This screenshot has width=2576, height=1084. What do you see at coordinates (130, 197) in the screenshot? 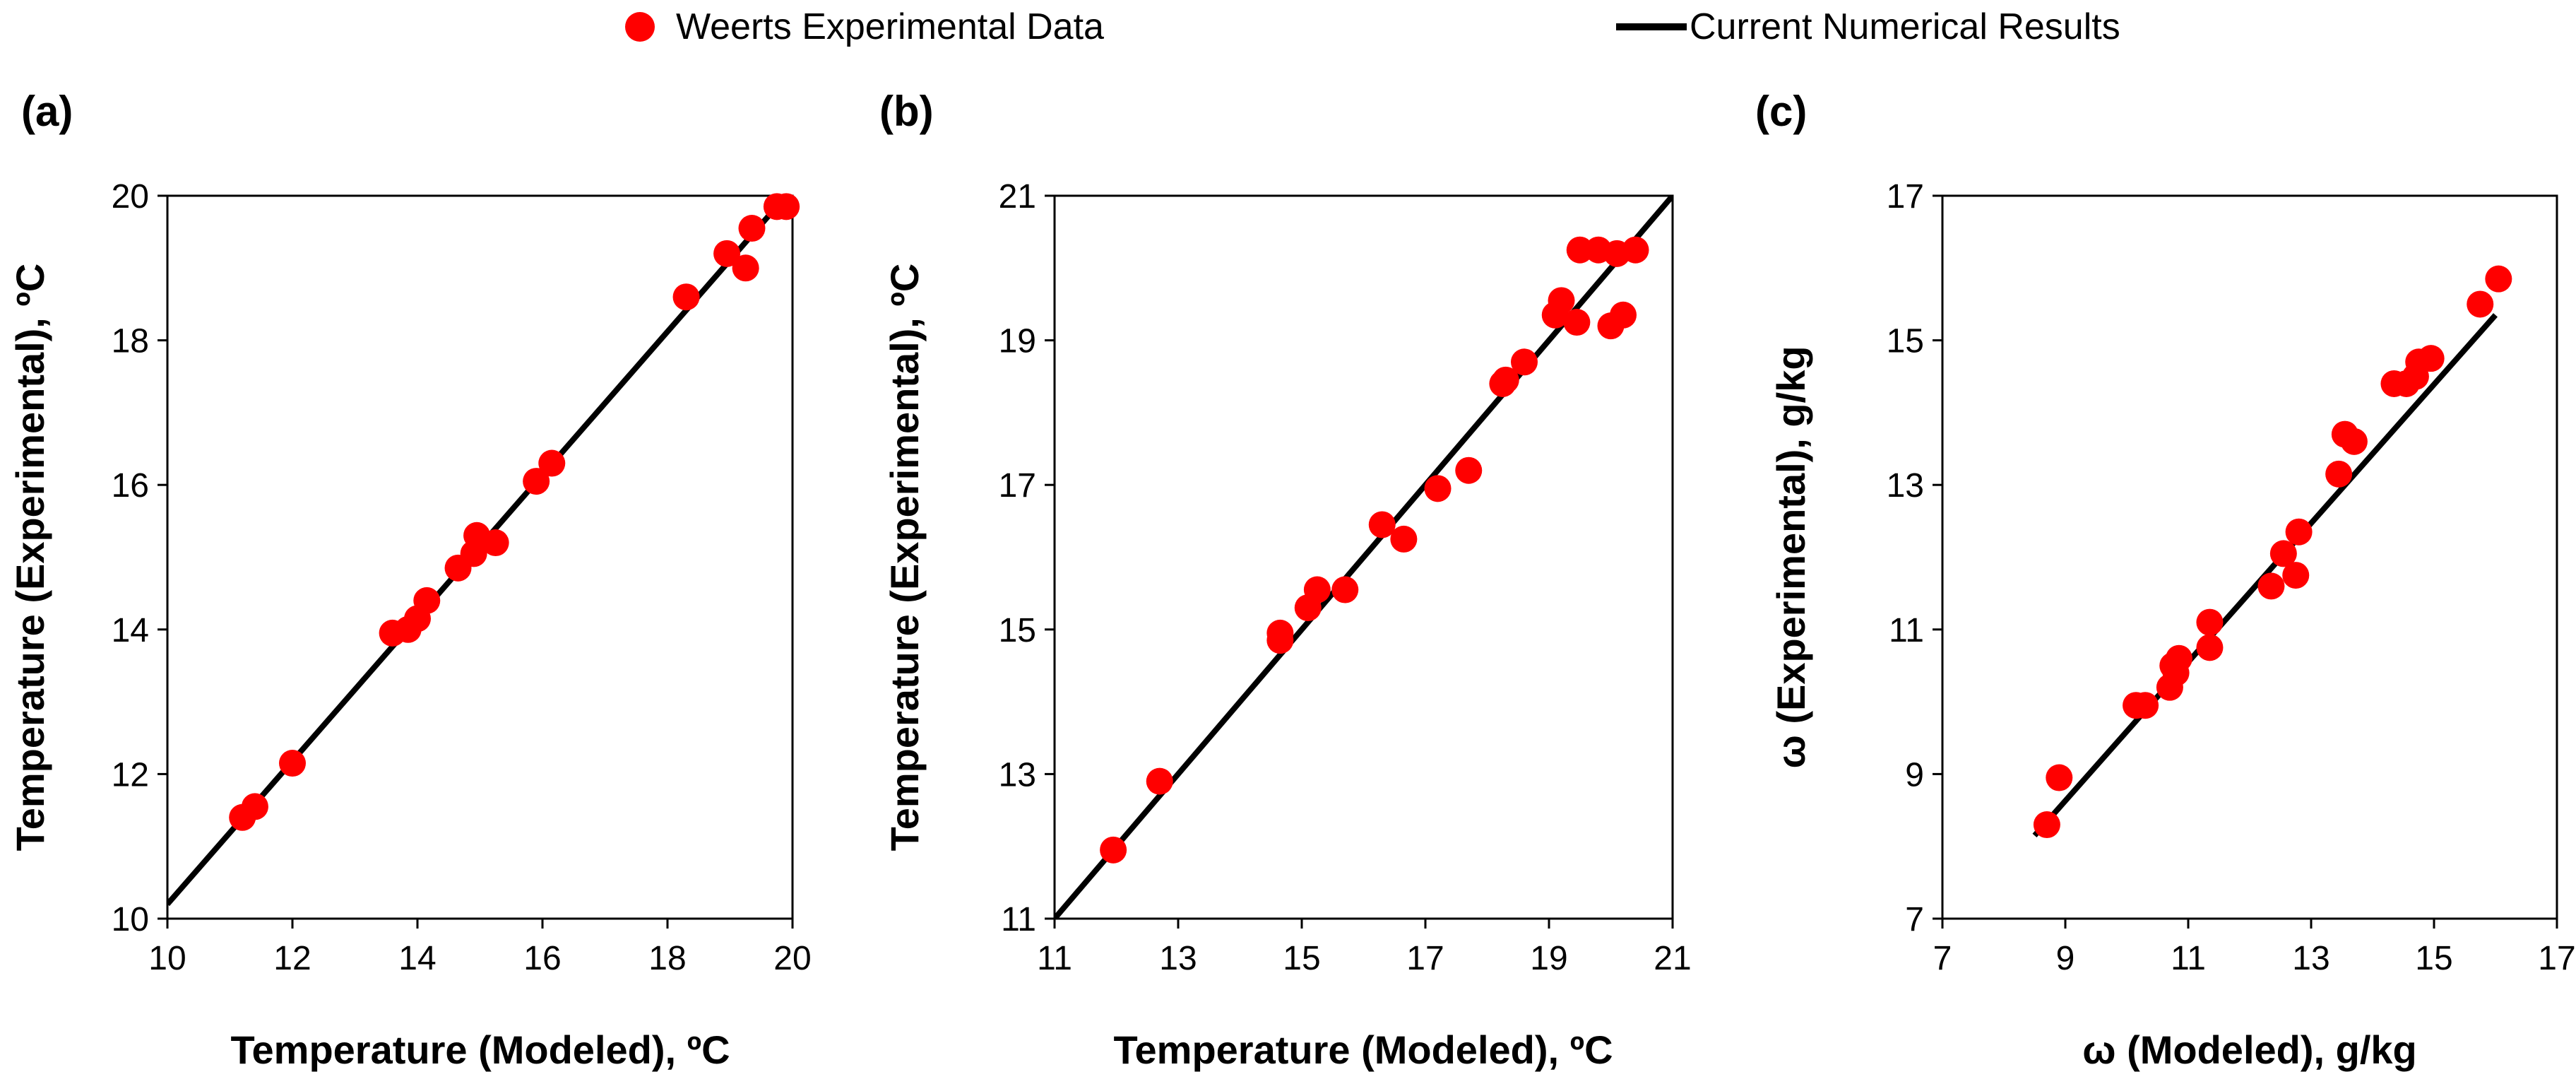
I see `y-tick-label: 20` at bounding box center [130, 197].